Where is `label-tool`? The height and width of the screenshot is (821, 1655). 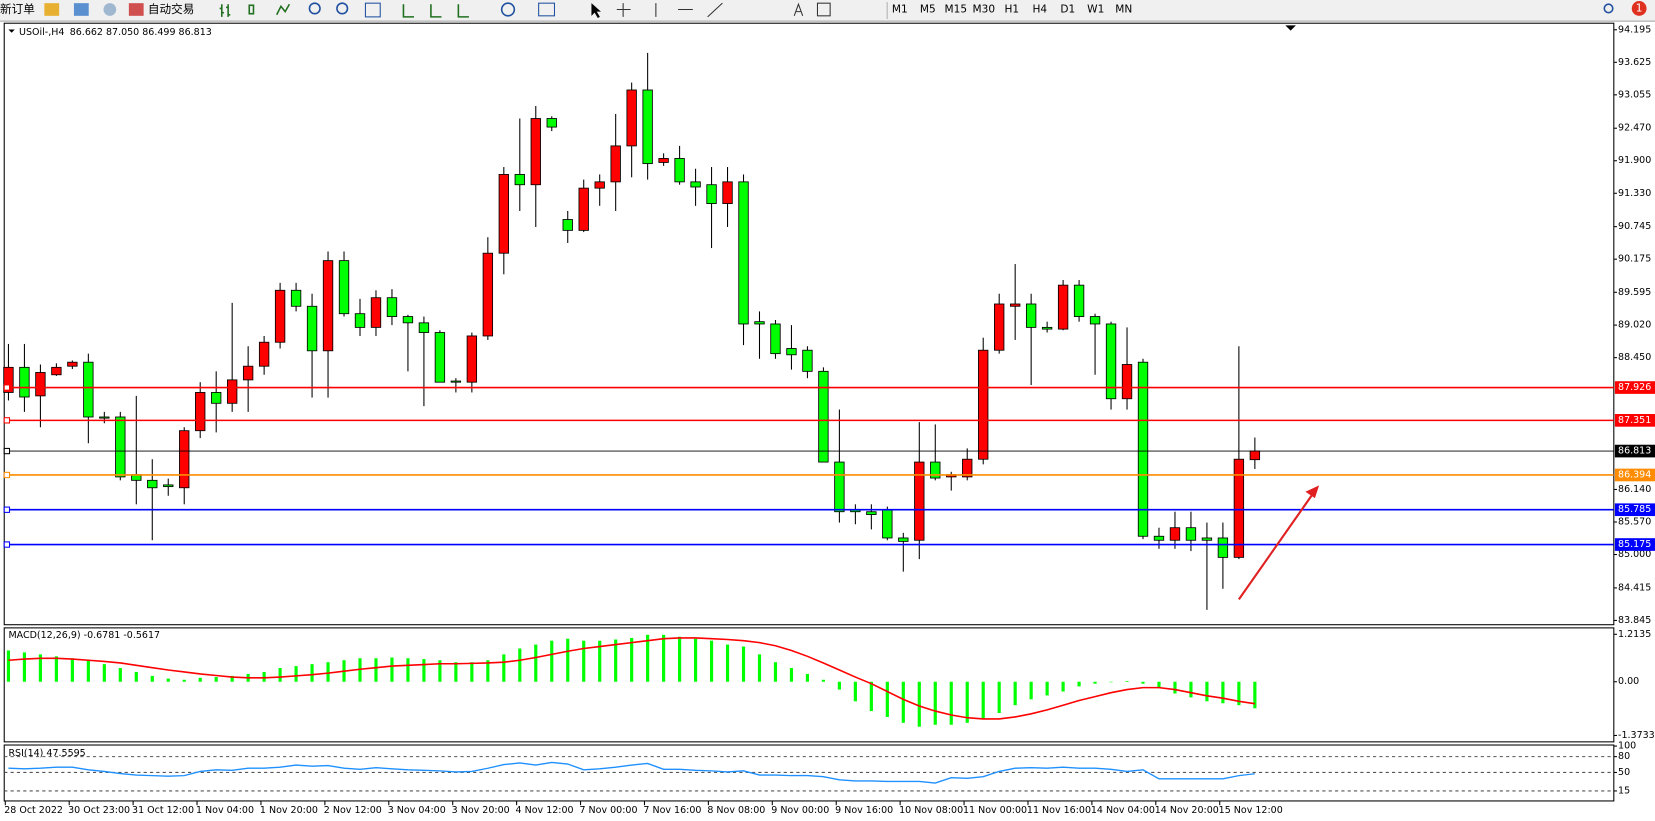 label-tool is located at coordinates (823, 9).